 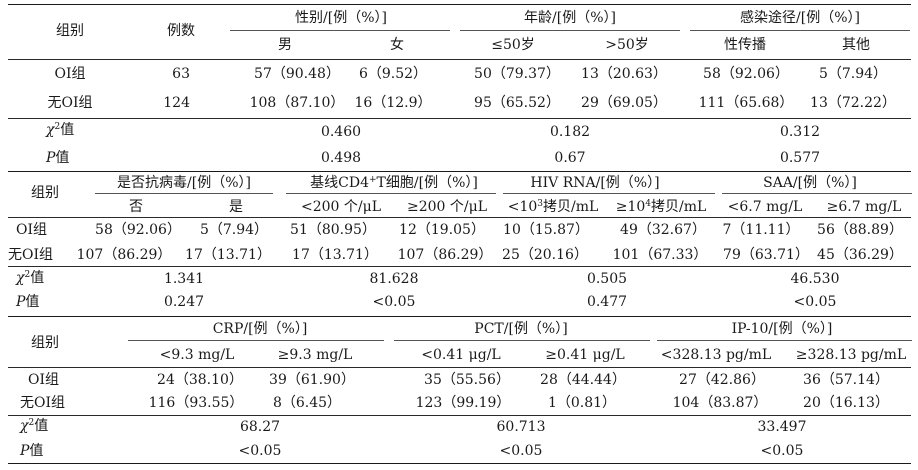 I want to click on t2-cd4-lt-header: <200 个/μL, so click(x=341, y=207).